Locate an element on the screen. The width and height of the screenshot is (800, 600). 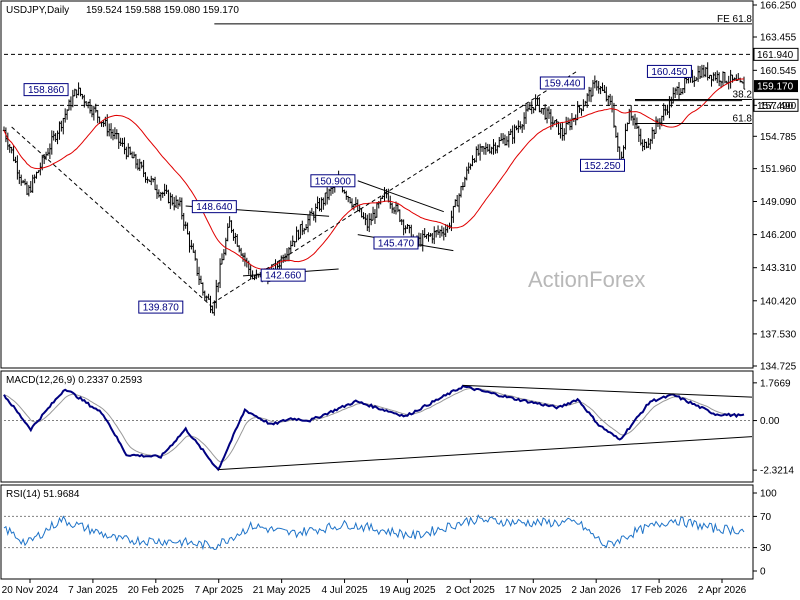
rsi-line is located at coordinates (374, 532).